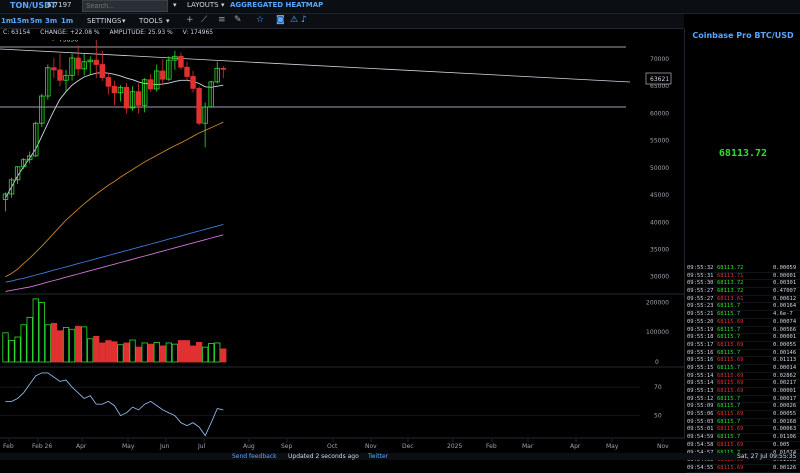  I want to click on trade-size: 0.00126, so click(785, 467).